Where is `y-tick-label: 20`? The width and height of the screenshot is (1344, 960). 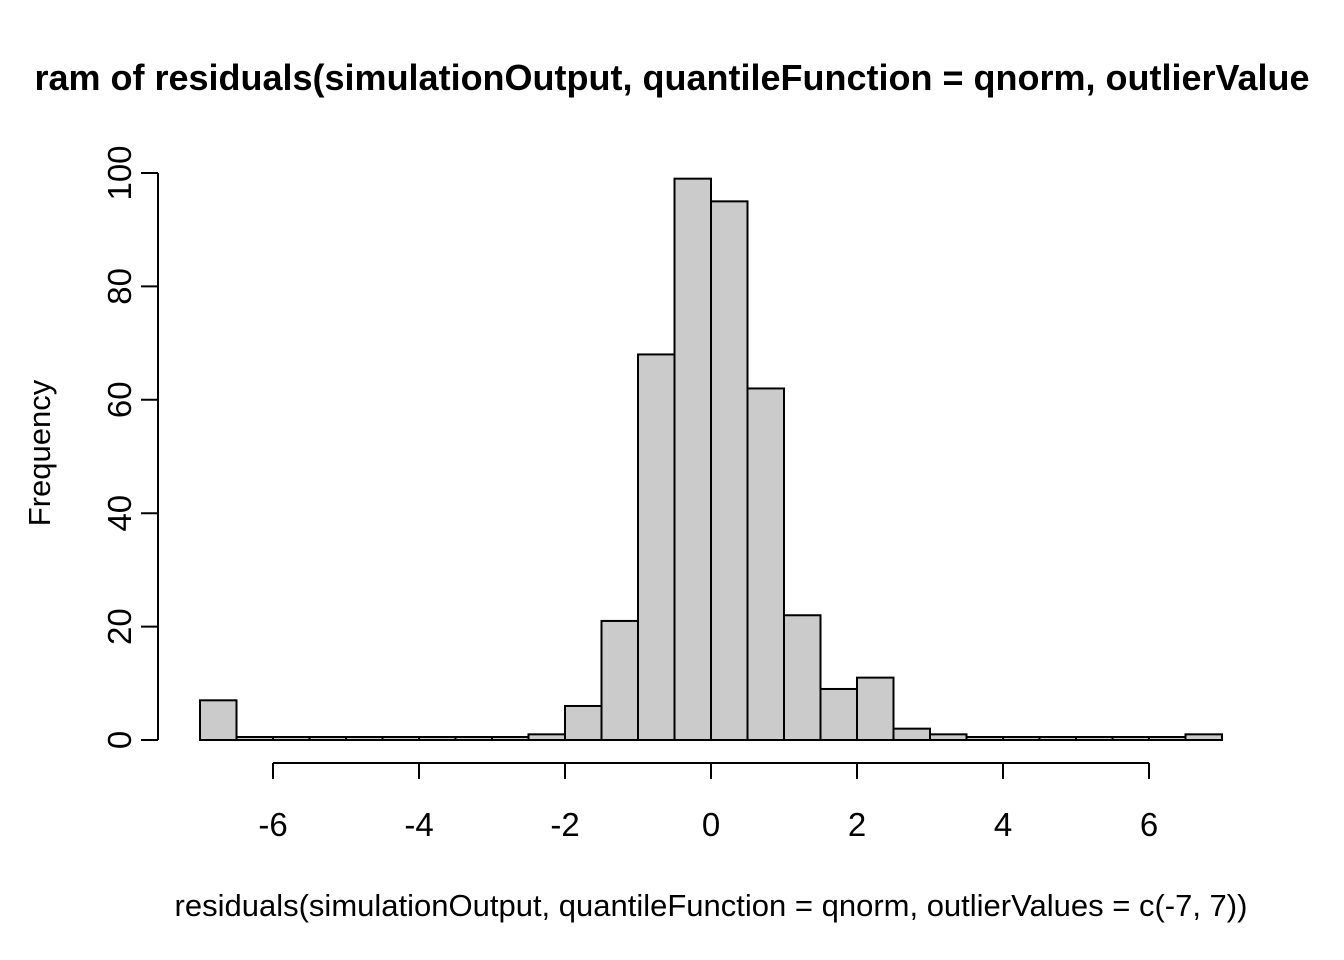 y-tick-label: 20 is located at coordinates (119, 626).